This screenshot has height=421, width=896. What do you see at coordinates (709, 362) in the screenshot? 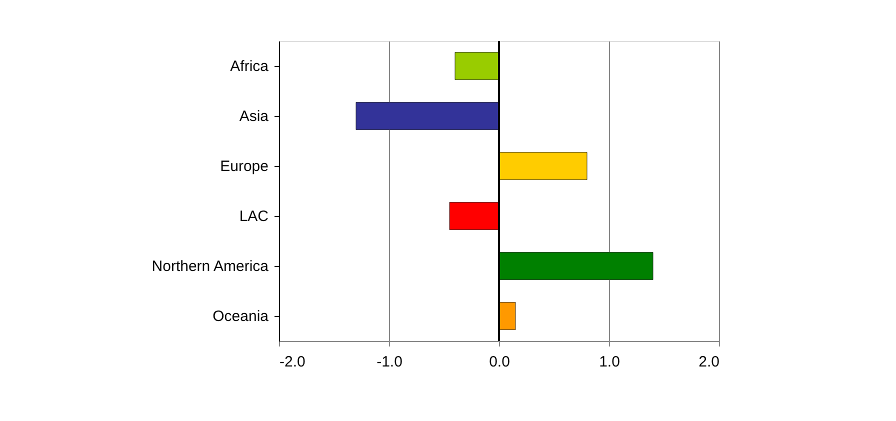
I see `x-tick-label: 2.0` at bounding box center [709, 362].